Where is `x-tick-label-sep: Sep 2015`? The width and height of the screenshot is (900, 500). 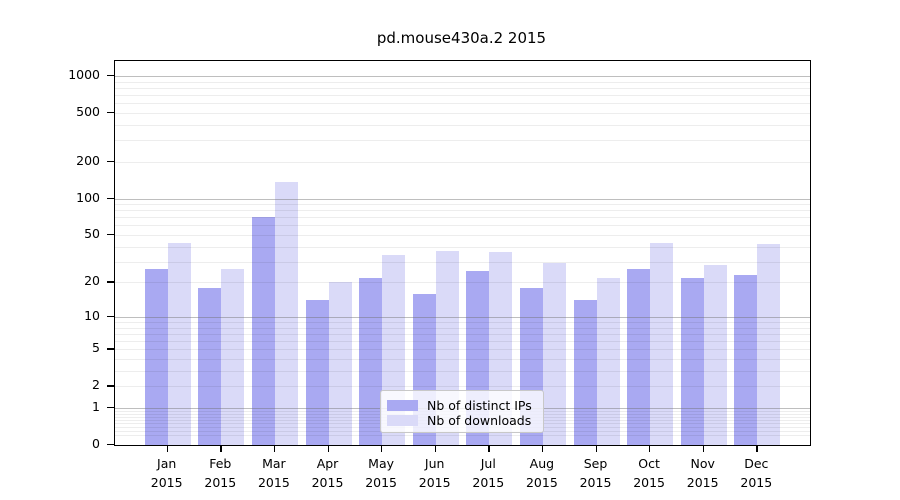 x-tick-label-sep: Sep 2015 is located at coordinates (595, 473).